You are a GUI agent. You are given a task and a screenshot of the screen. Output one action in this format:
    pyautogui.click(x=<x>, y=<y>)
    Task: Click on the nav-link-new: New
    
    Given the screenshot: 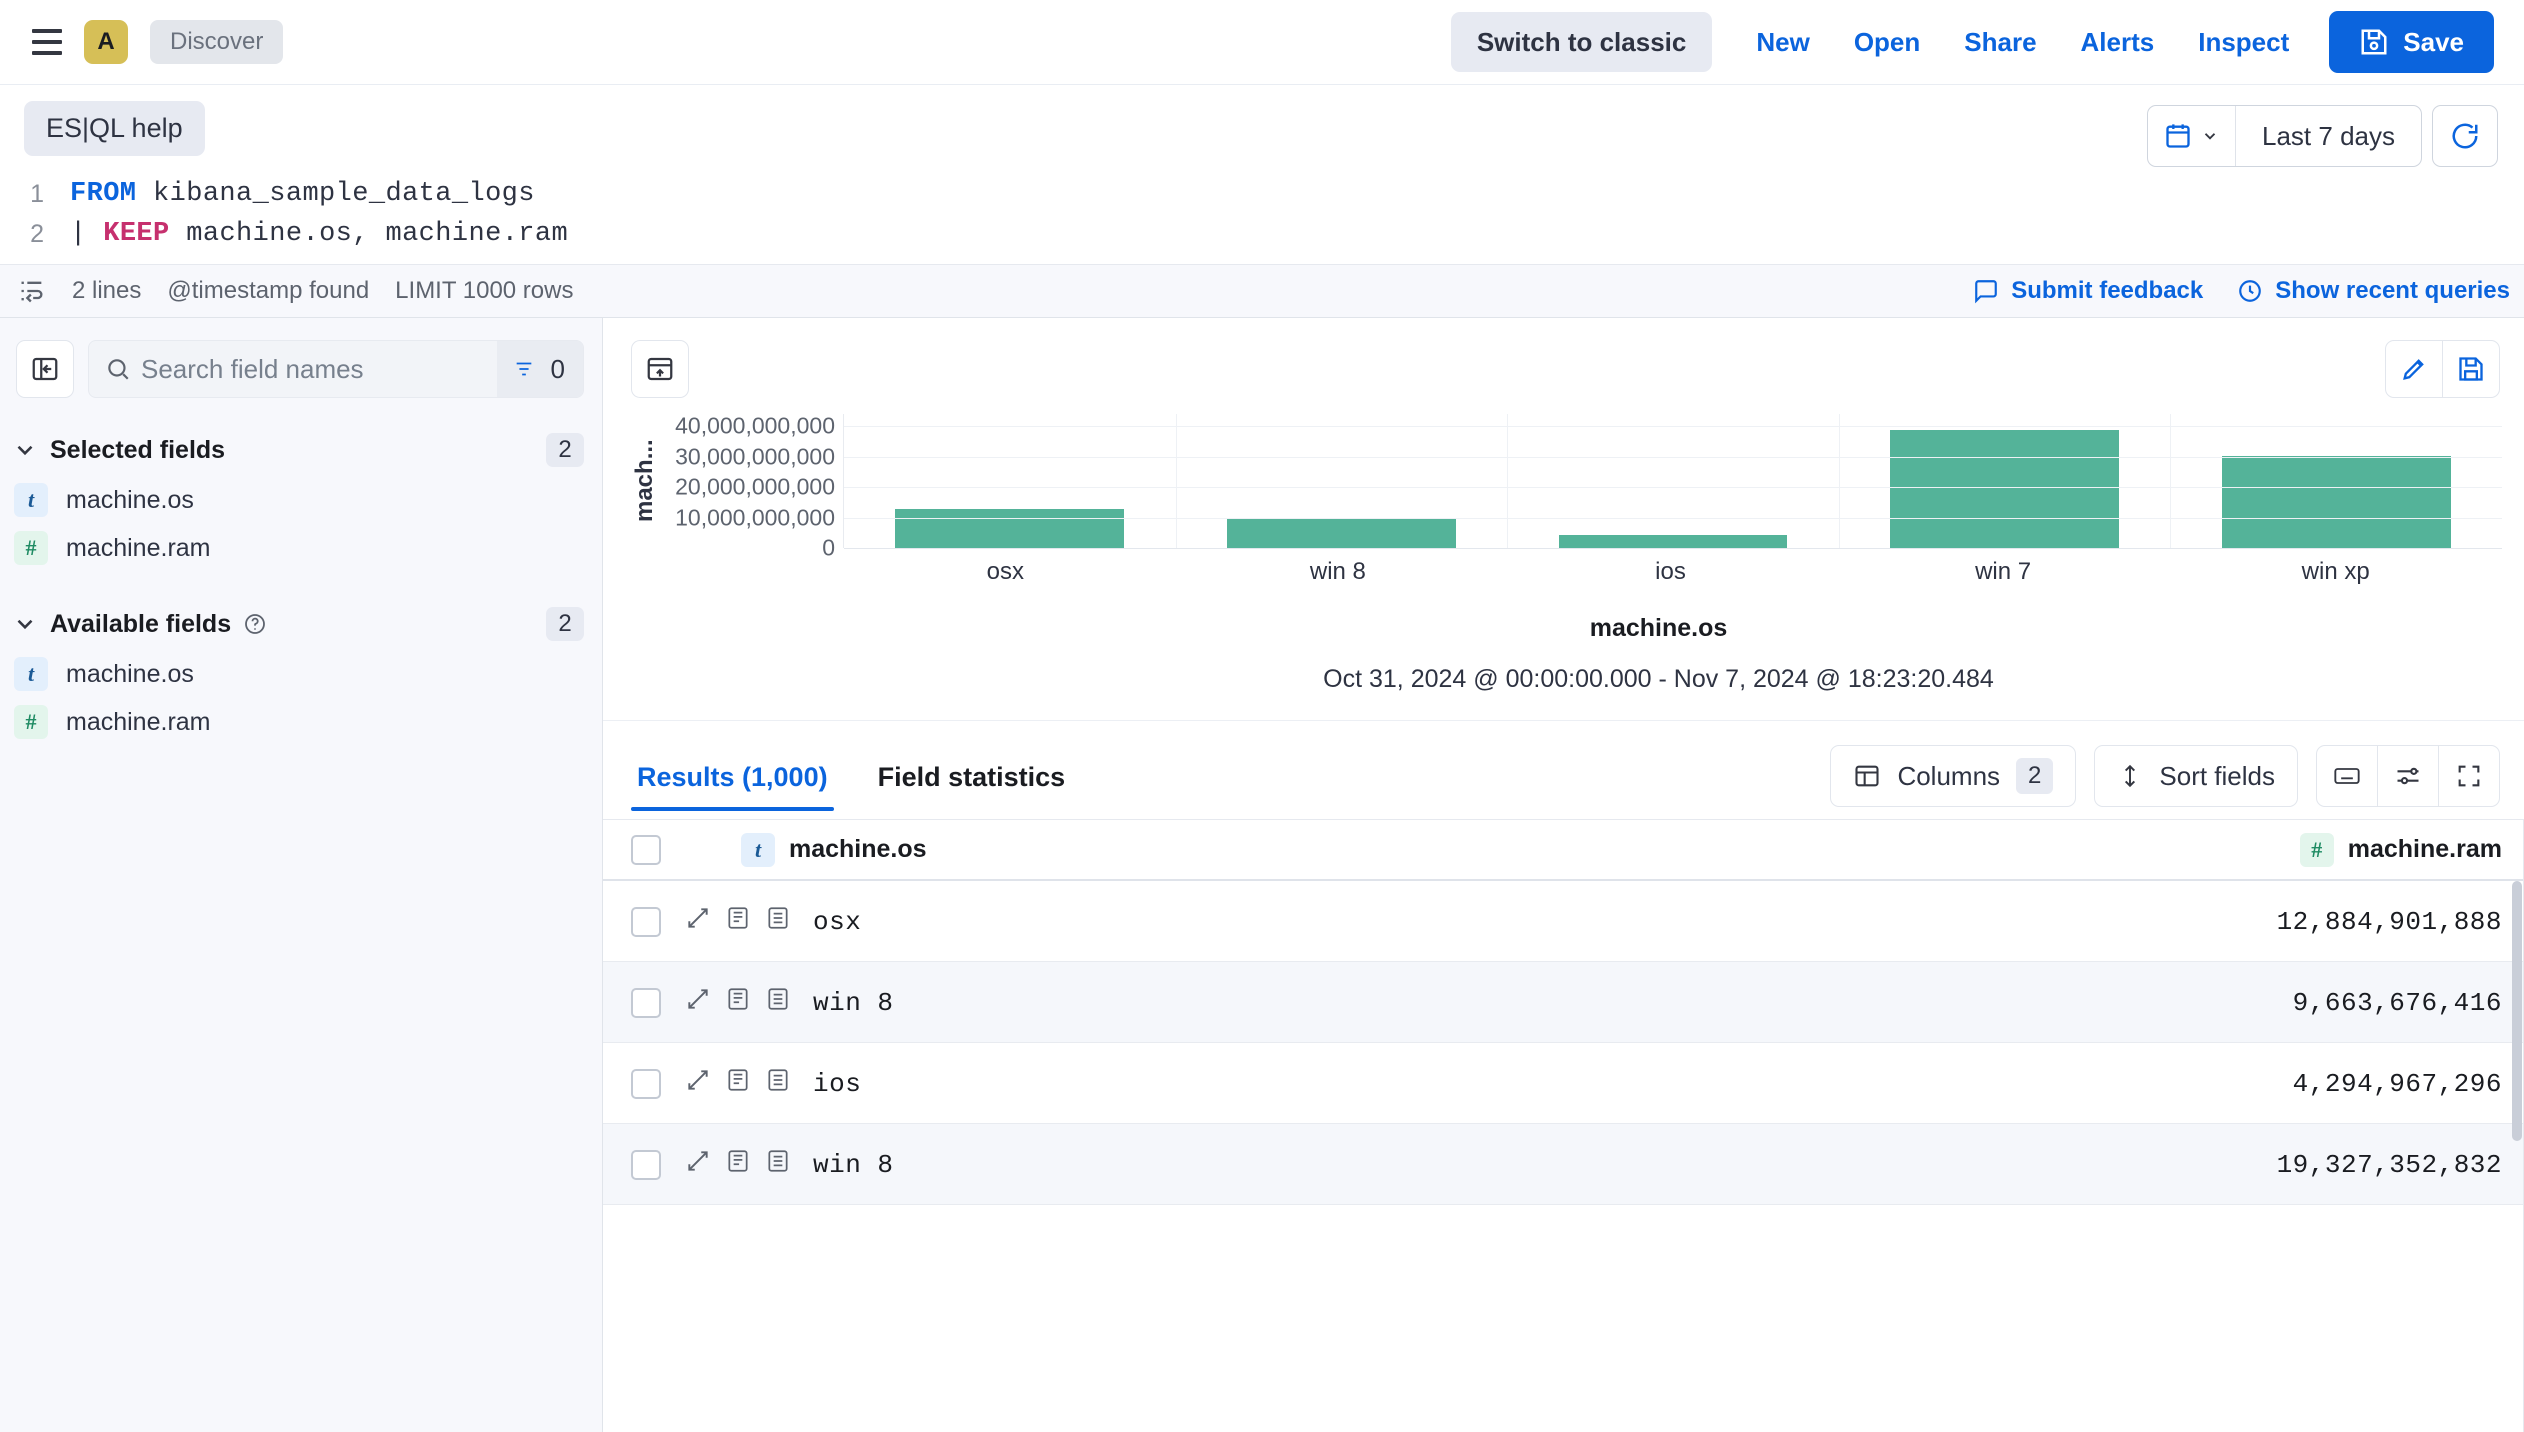 What is the action you would take?
    pyautogui.click(x=1783, y=42)
    